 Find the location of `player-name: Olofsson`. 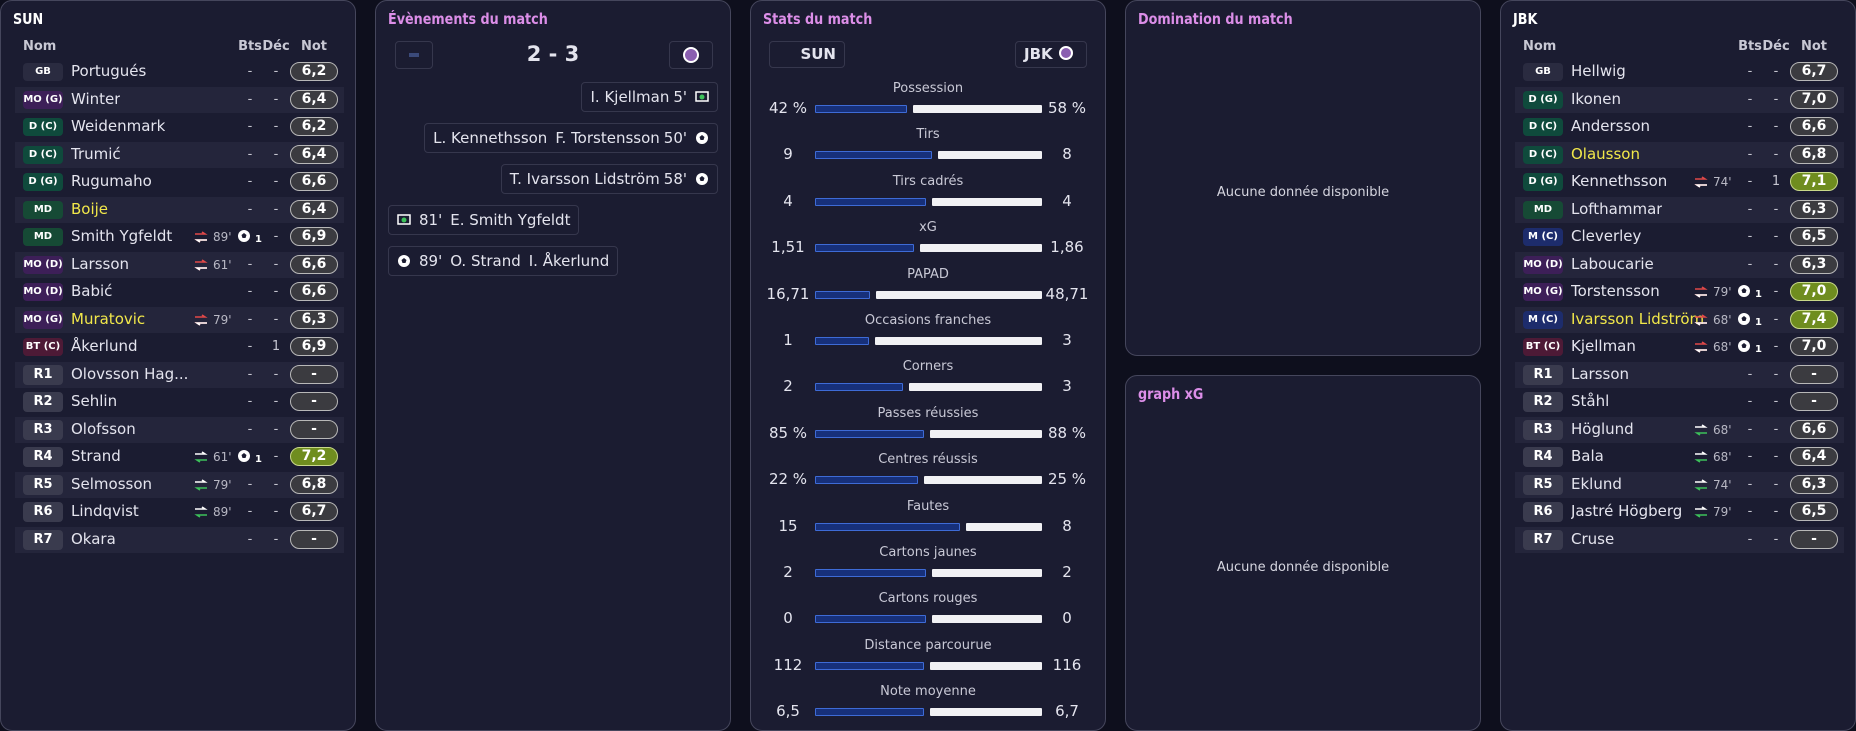

player-name: Olofsson is located at coordinates (103, 428).